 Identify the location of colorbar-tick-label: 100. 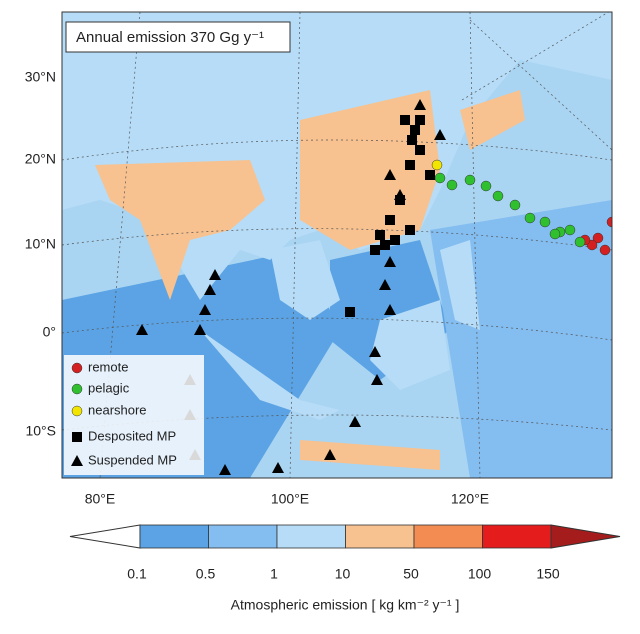
(480, 574).